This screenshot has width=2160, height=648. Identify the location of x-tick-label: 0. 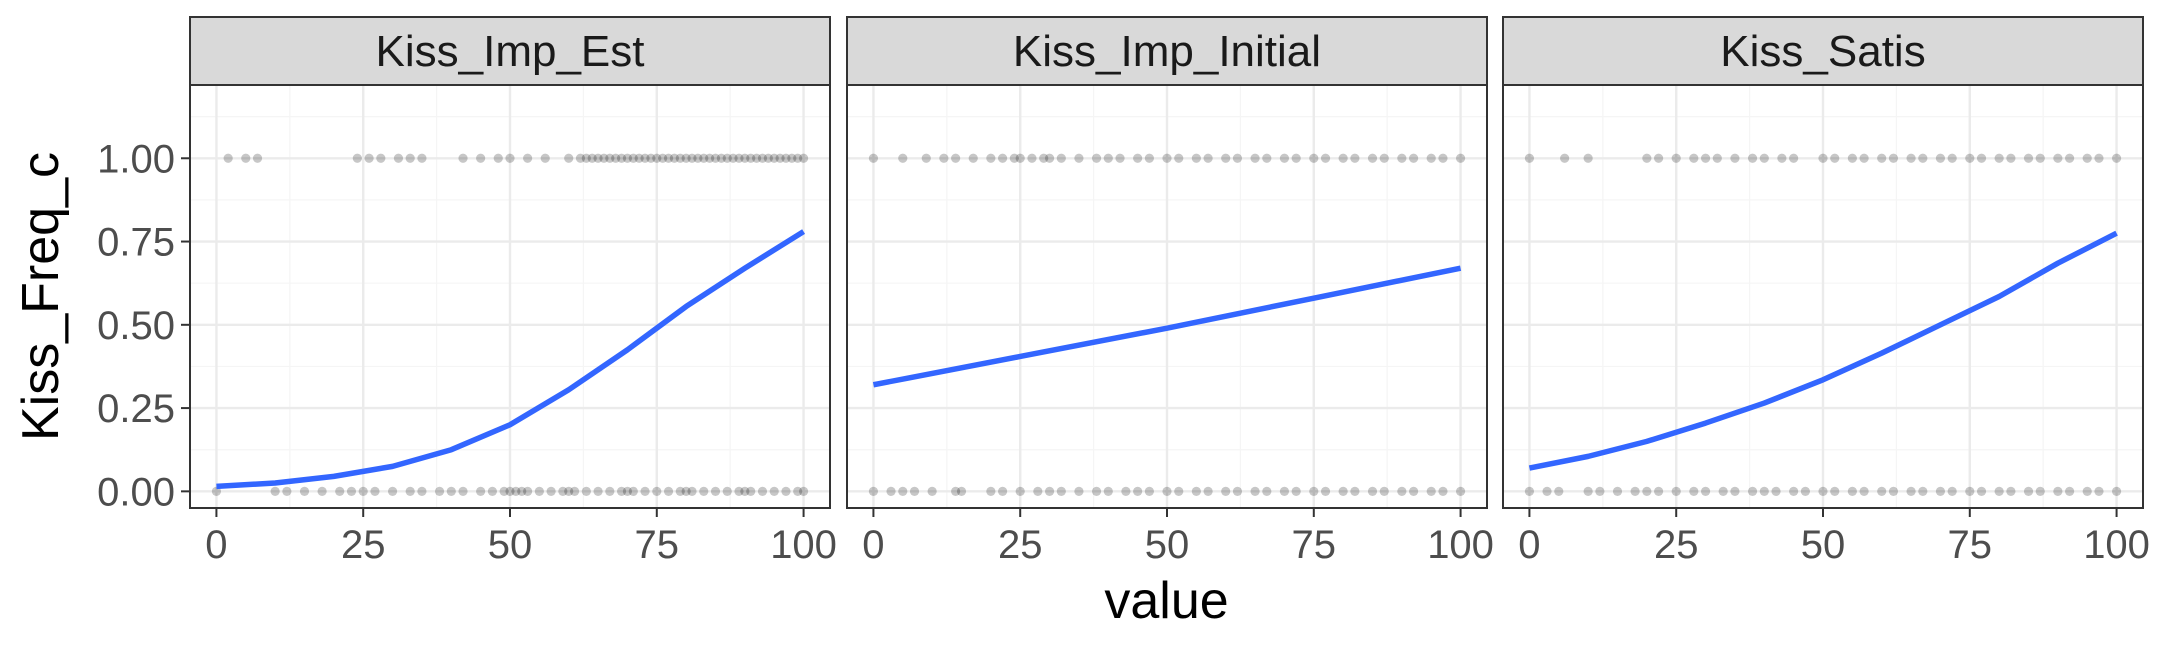
(1529, 545).